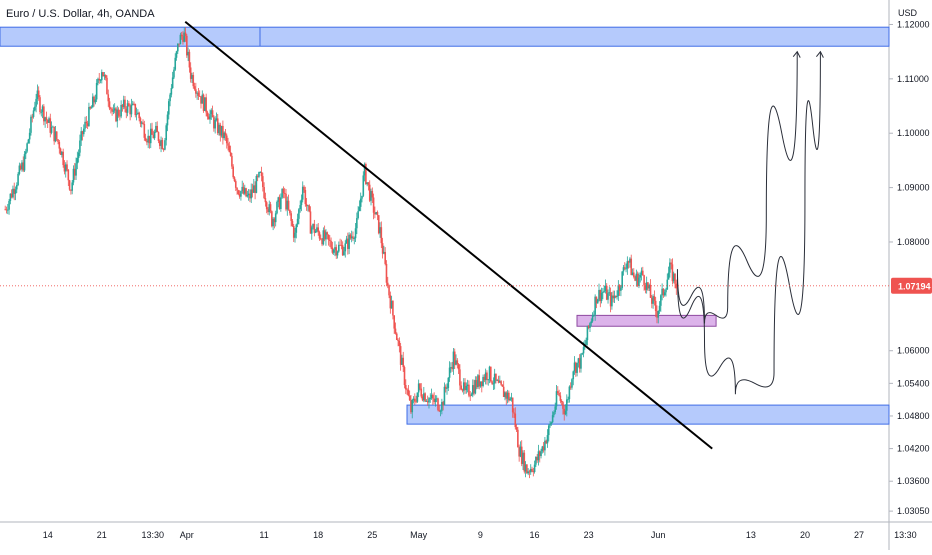  Describe the element at coordinates (646, 320) in the screenshot. I see `pivot-zone` at that location.